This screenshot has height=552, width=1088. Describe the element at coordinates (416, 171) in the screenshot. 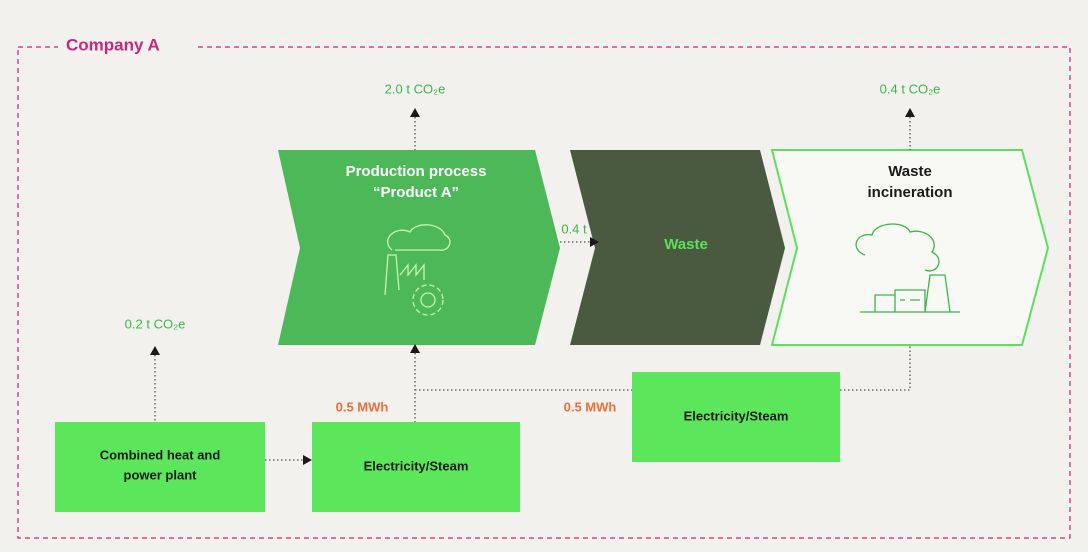

I see `process-label: Production process` at that location.